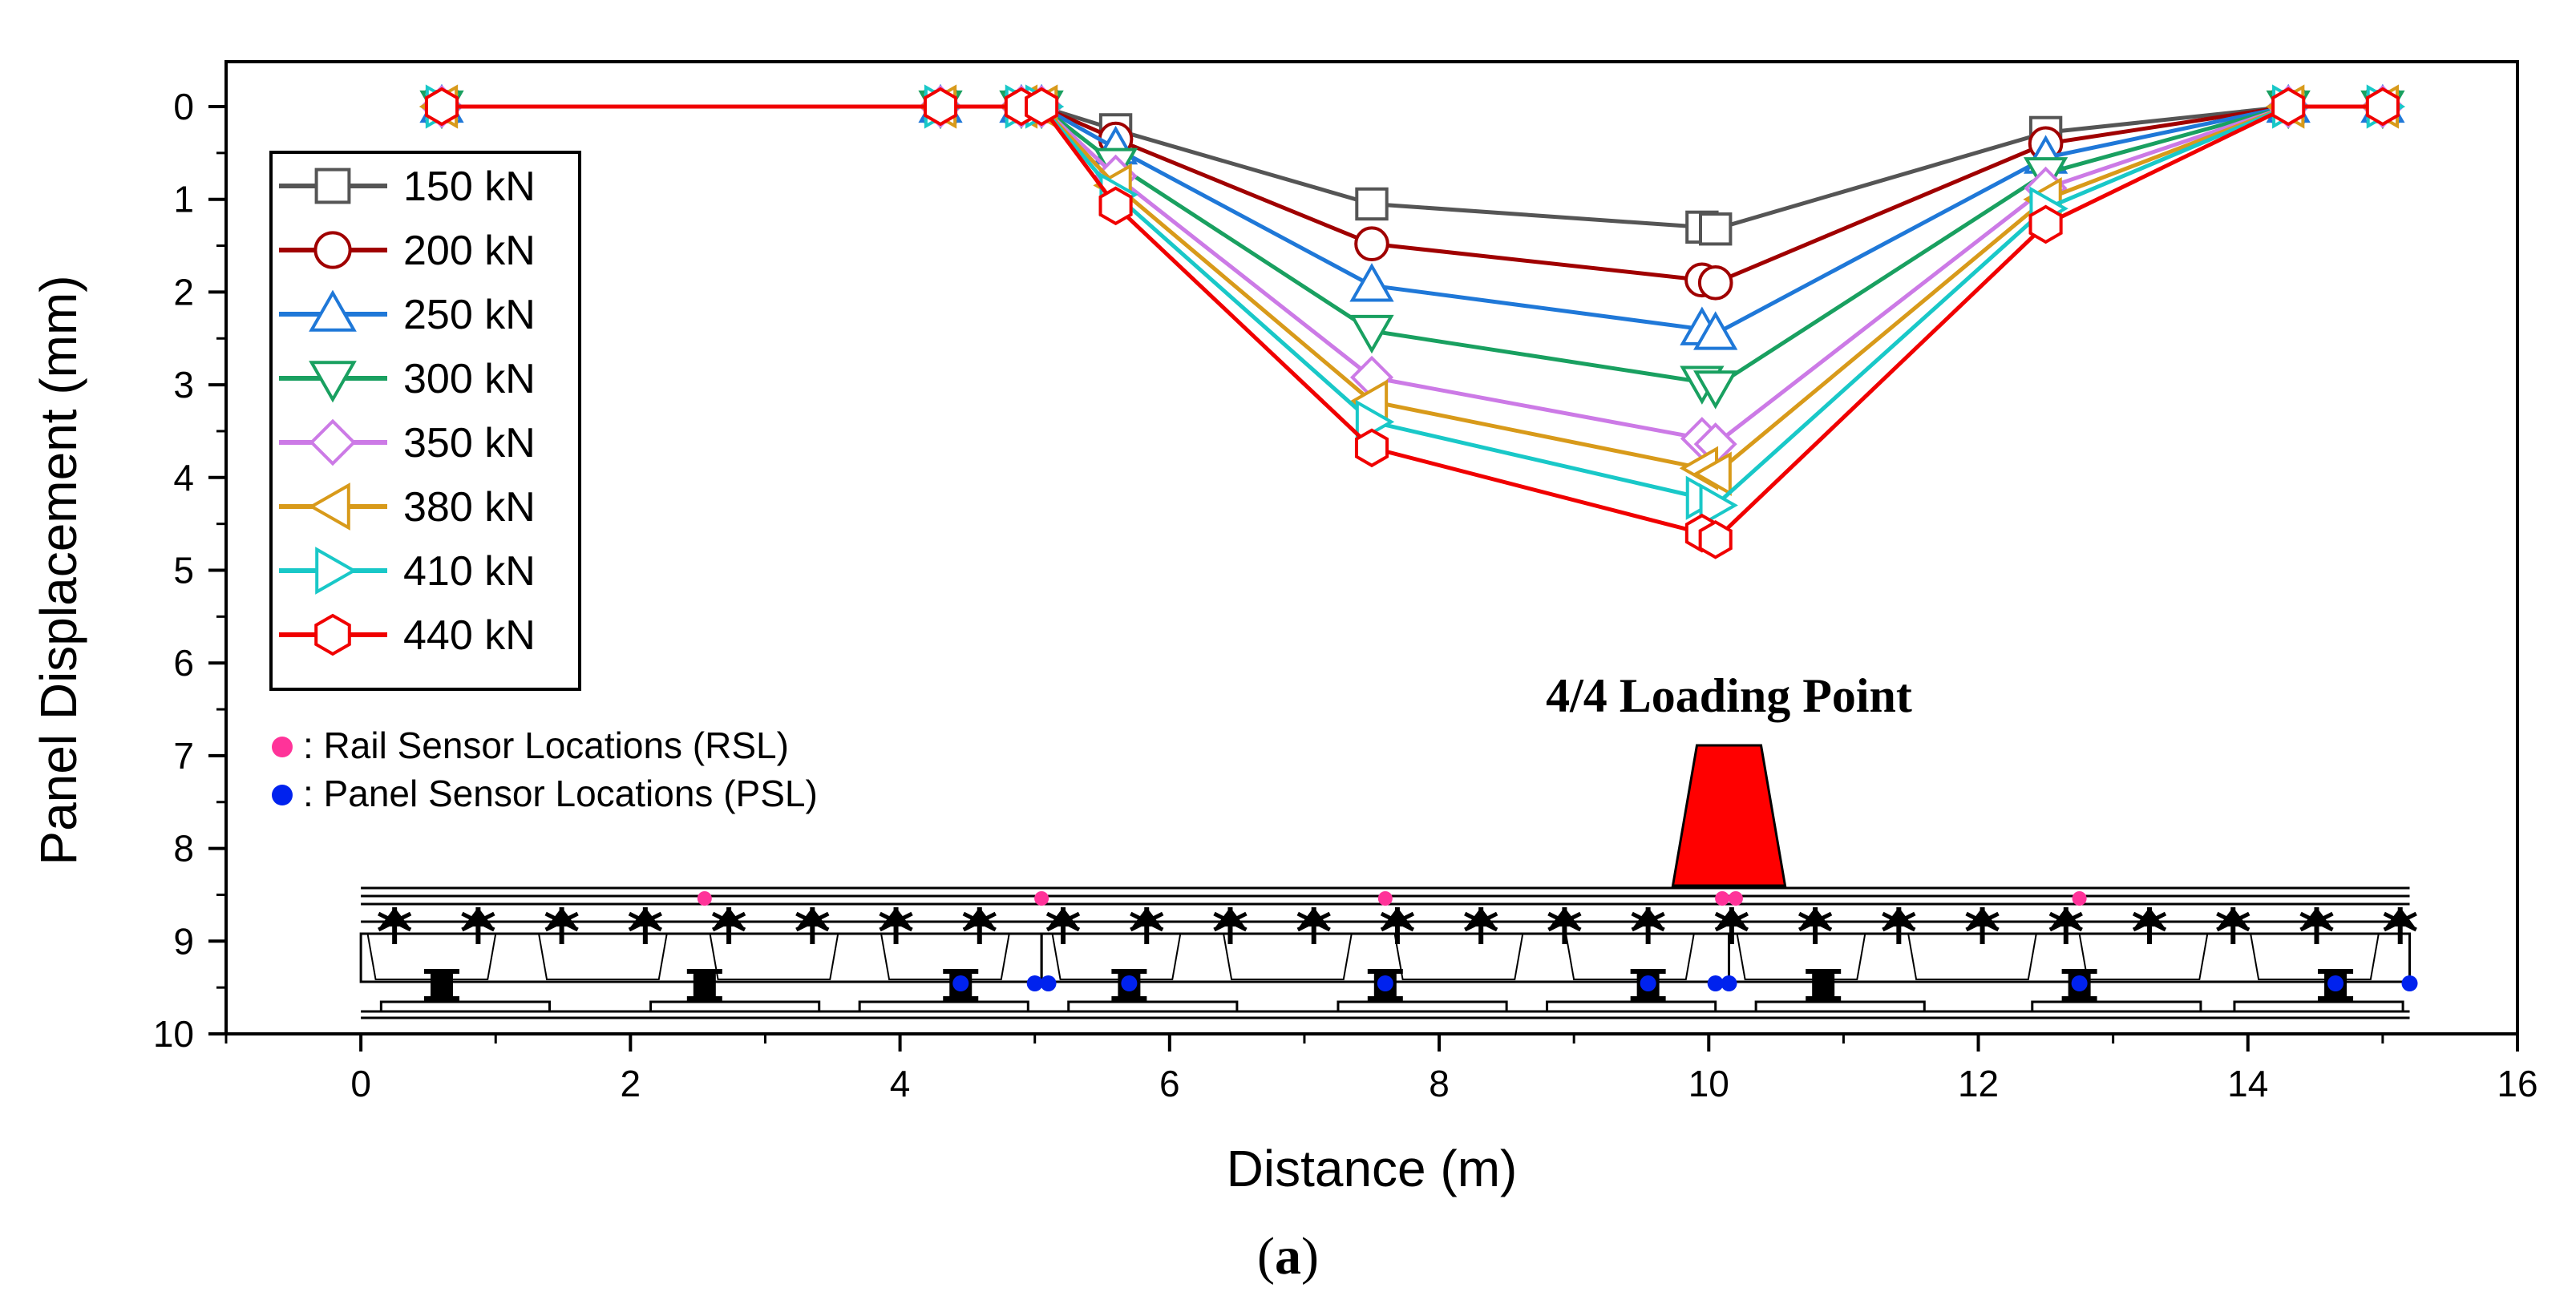  I want to click on legend-label: 410 kN, so click(469, 571).